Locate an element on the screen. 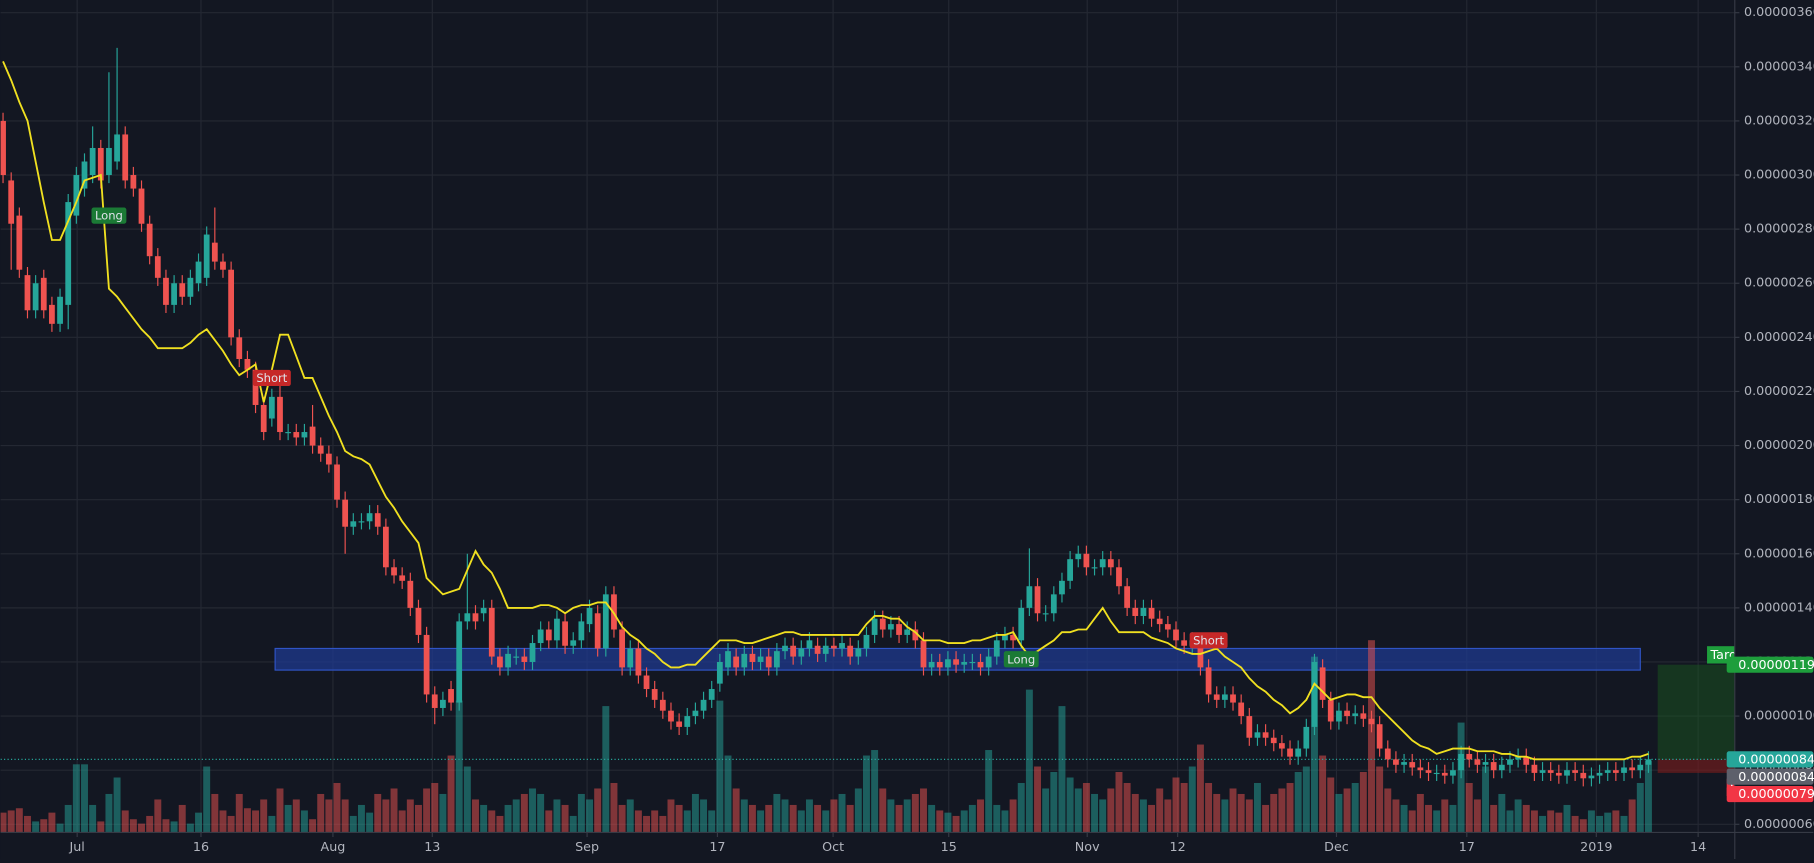 This screenshot has height=863, width=1814. y-tick-label: 0.00000060 is located at coordinates (1779, 823).